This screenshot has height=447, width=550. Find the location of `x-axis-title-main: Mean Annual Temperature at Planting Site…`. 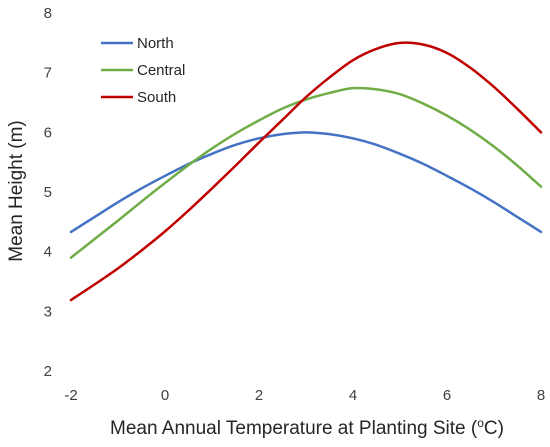

x-axis-title-main: Mean Annual Temperature at Planting Site… is located at coordinates (294, 428).